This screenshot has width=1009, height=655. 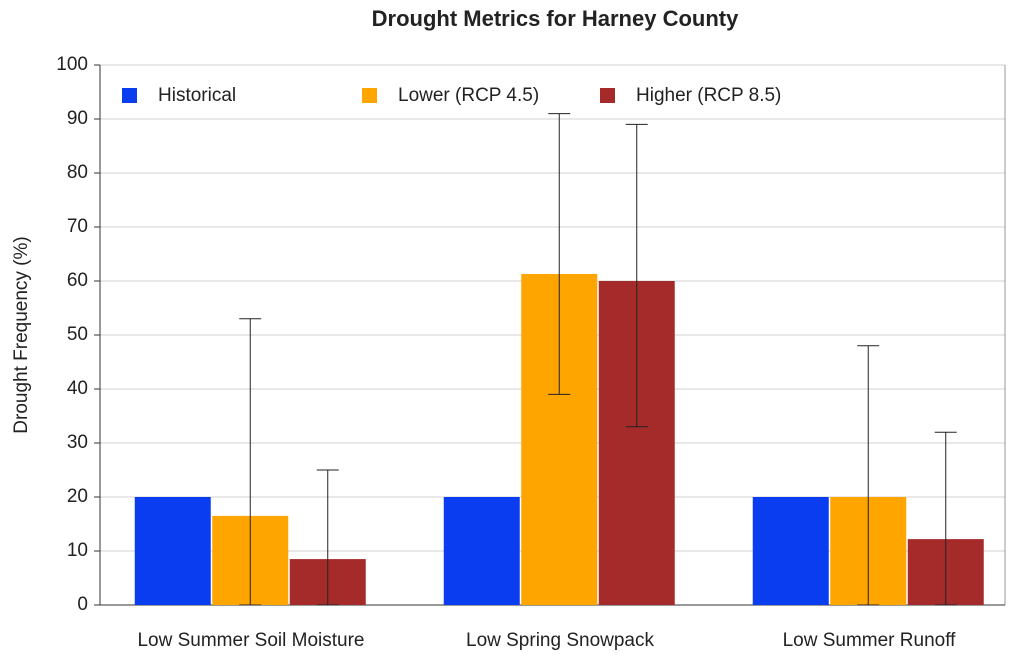 I want to click on x-tick-label: Low Spring Snowpack, so click(x=560, y=640).